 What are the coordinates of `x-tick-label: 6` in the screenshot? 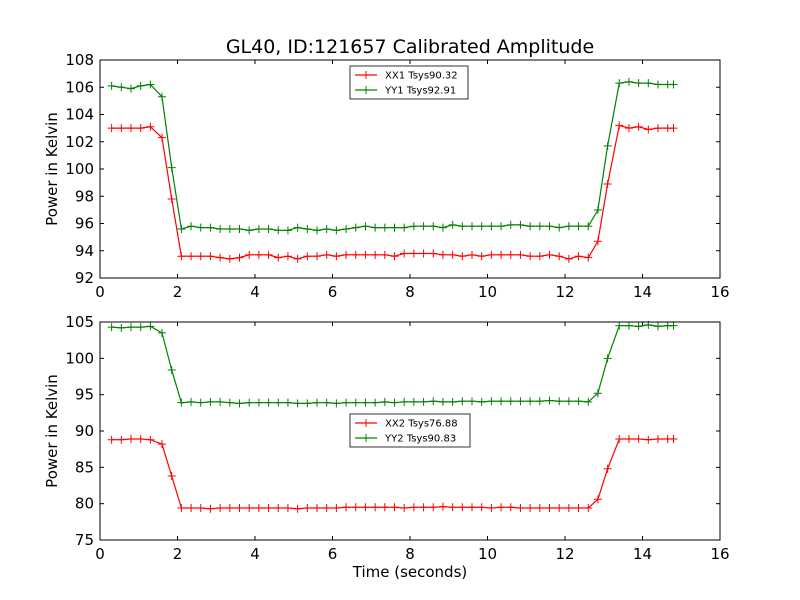 It's located at (333, 554).